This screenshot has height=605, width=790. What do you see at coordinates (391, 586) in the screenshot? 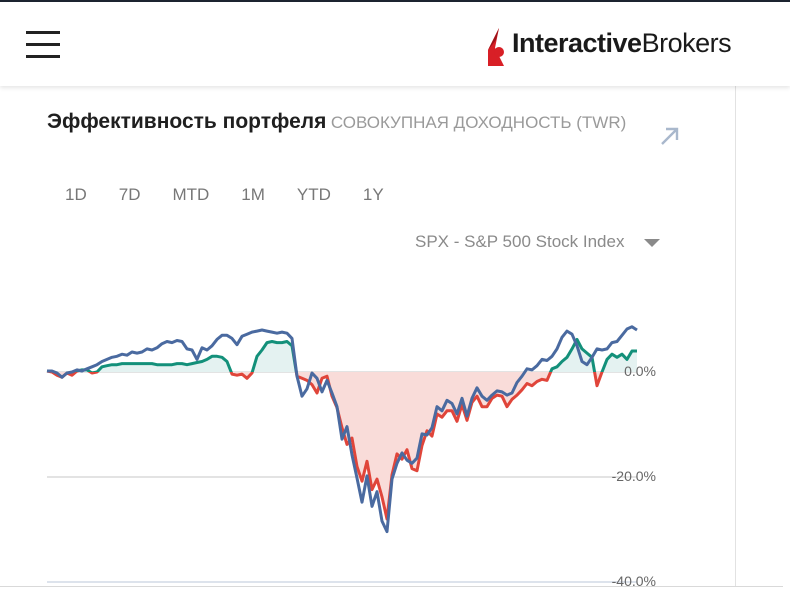
I see `bottom-divider` at bounding box center [391, 586].